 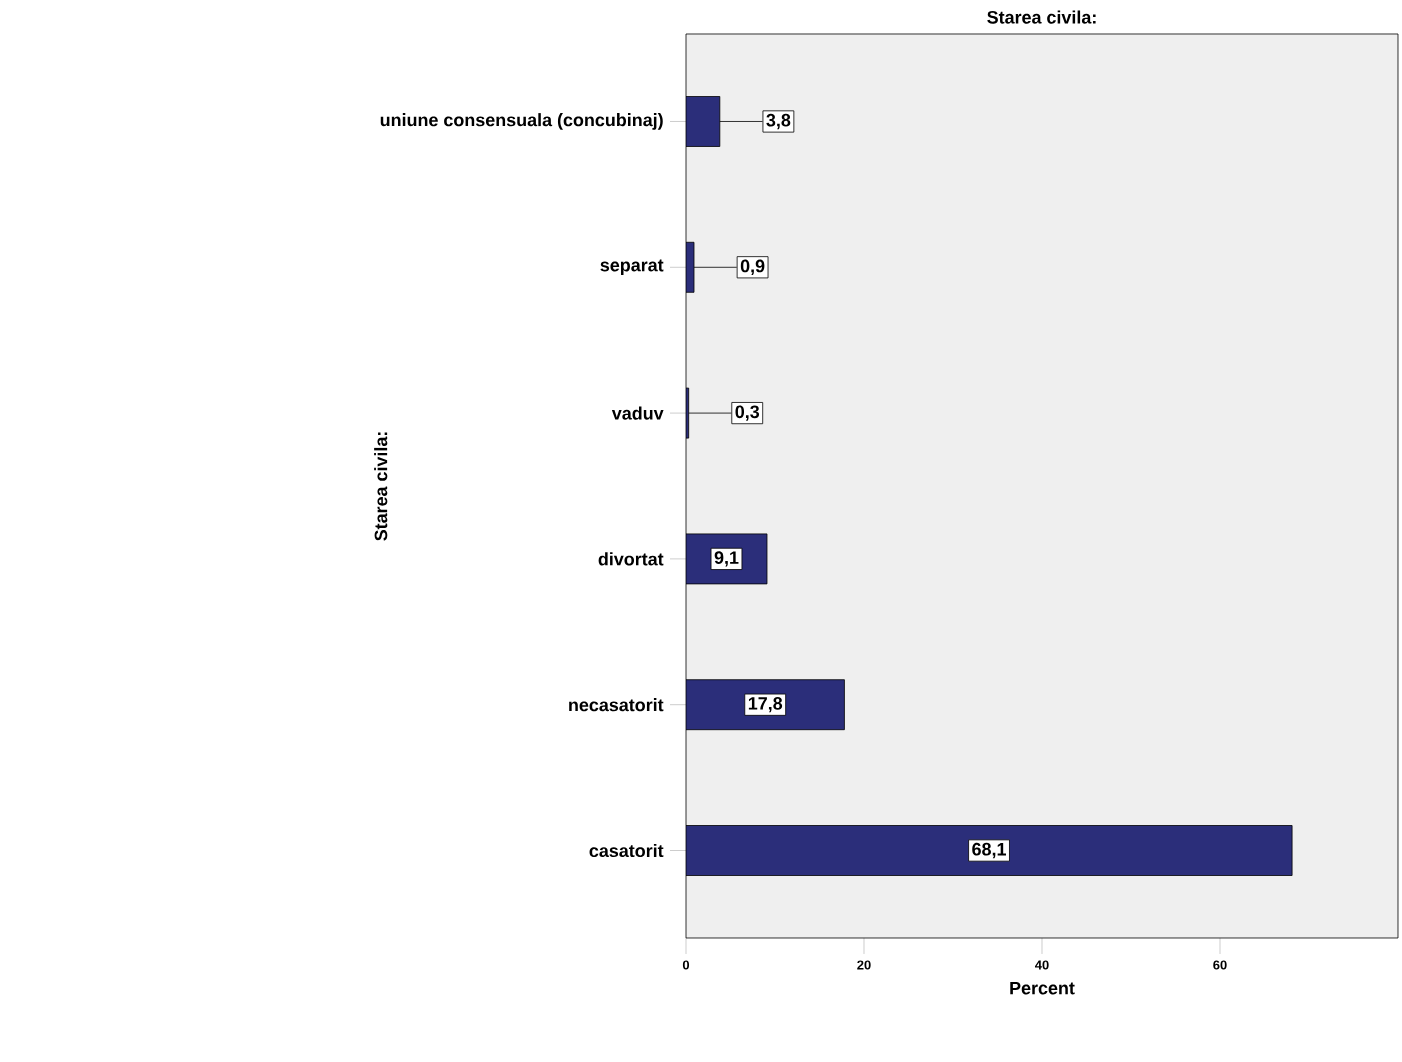 I want to click on chart-title: Starea civila:, so click(x=1041, y=17).